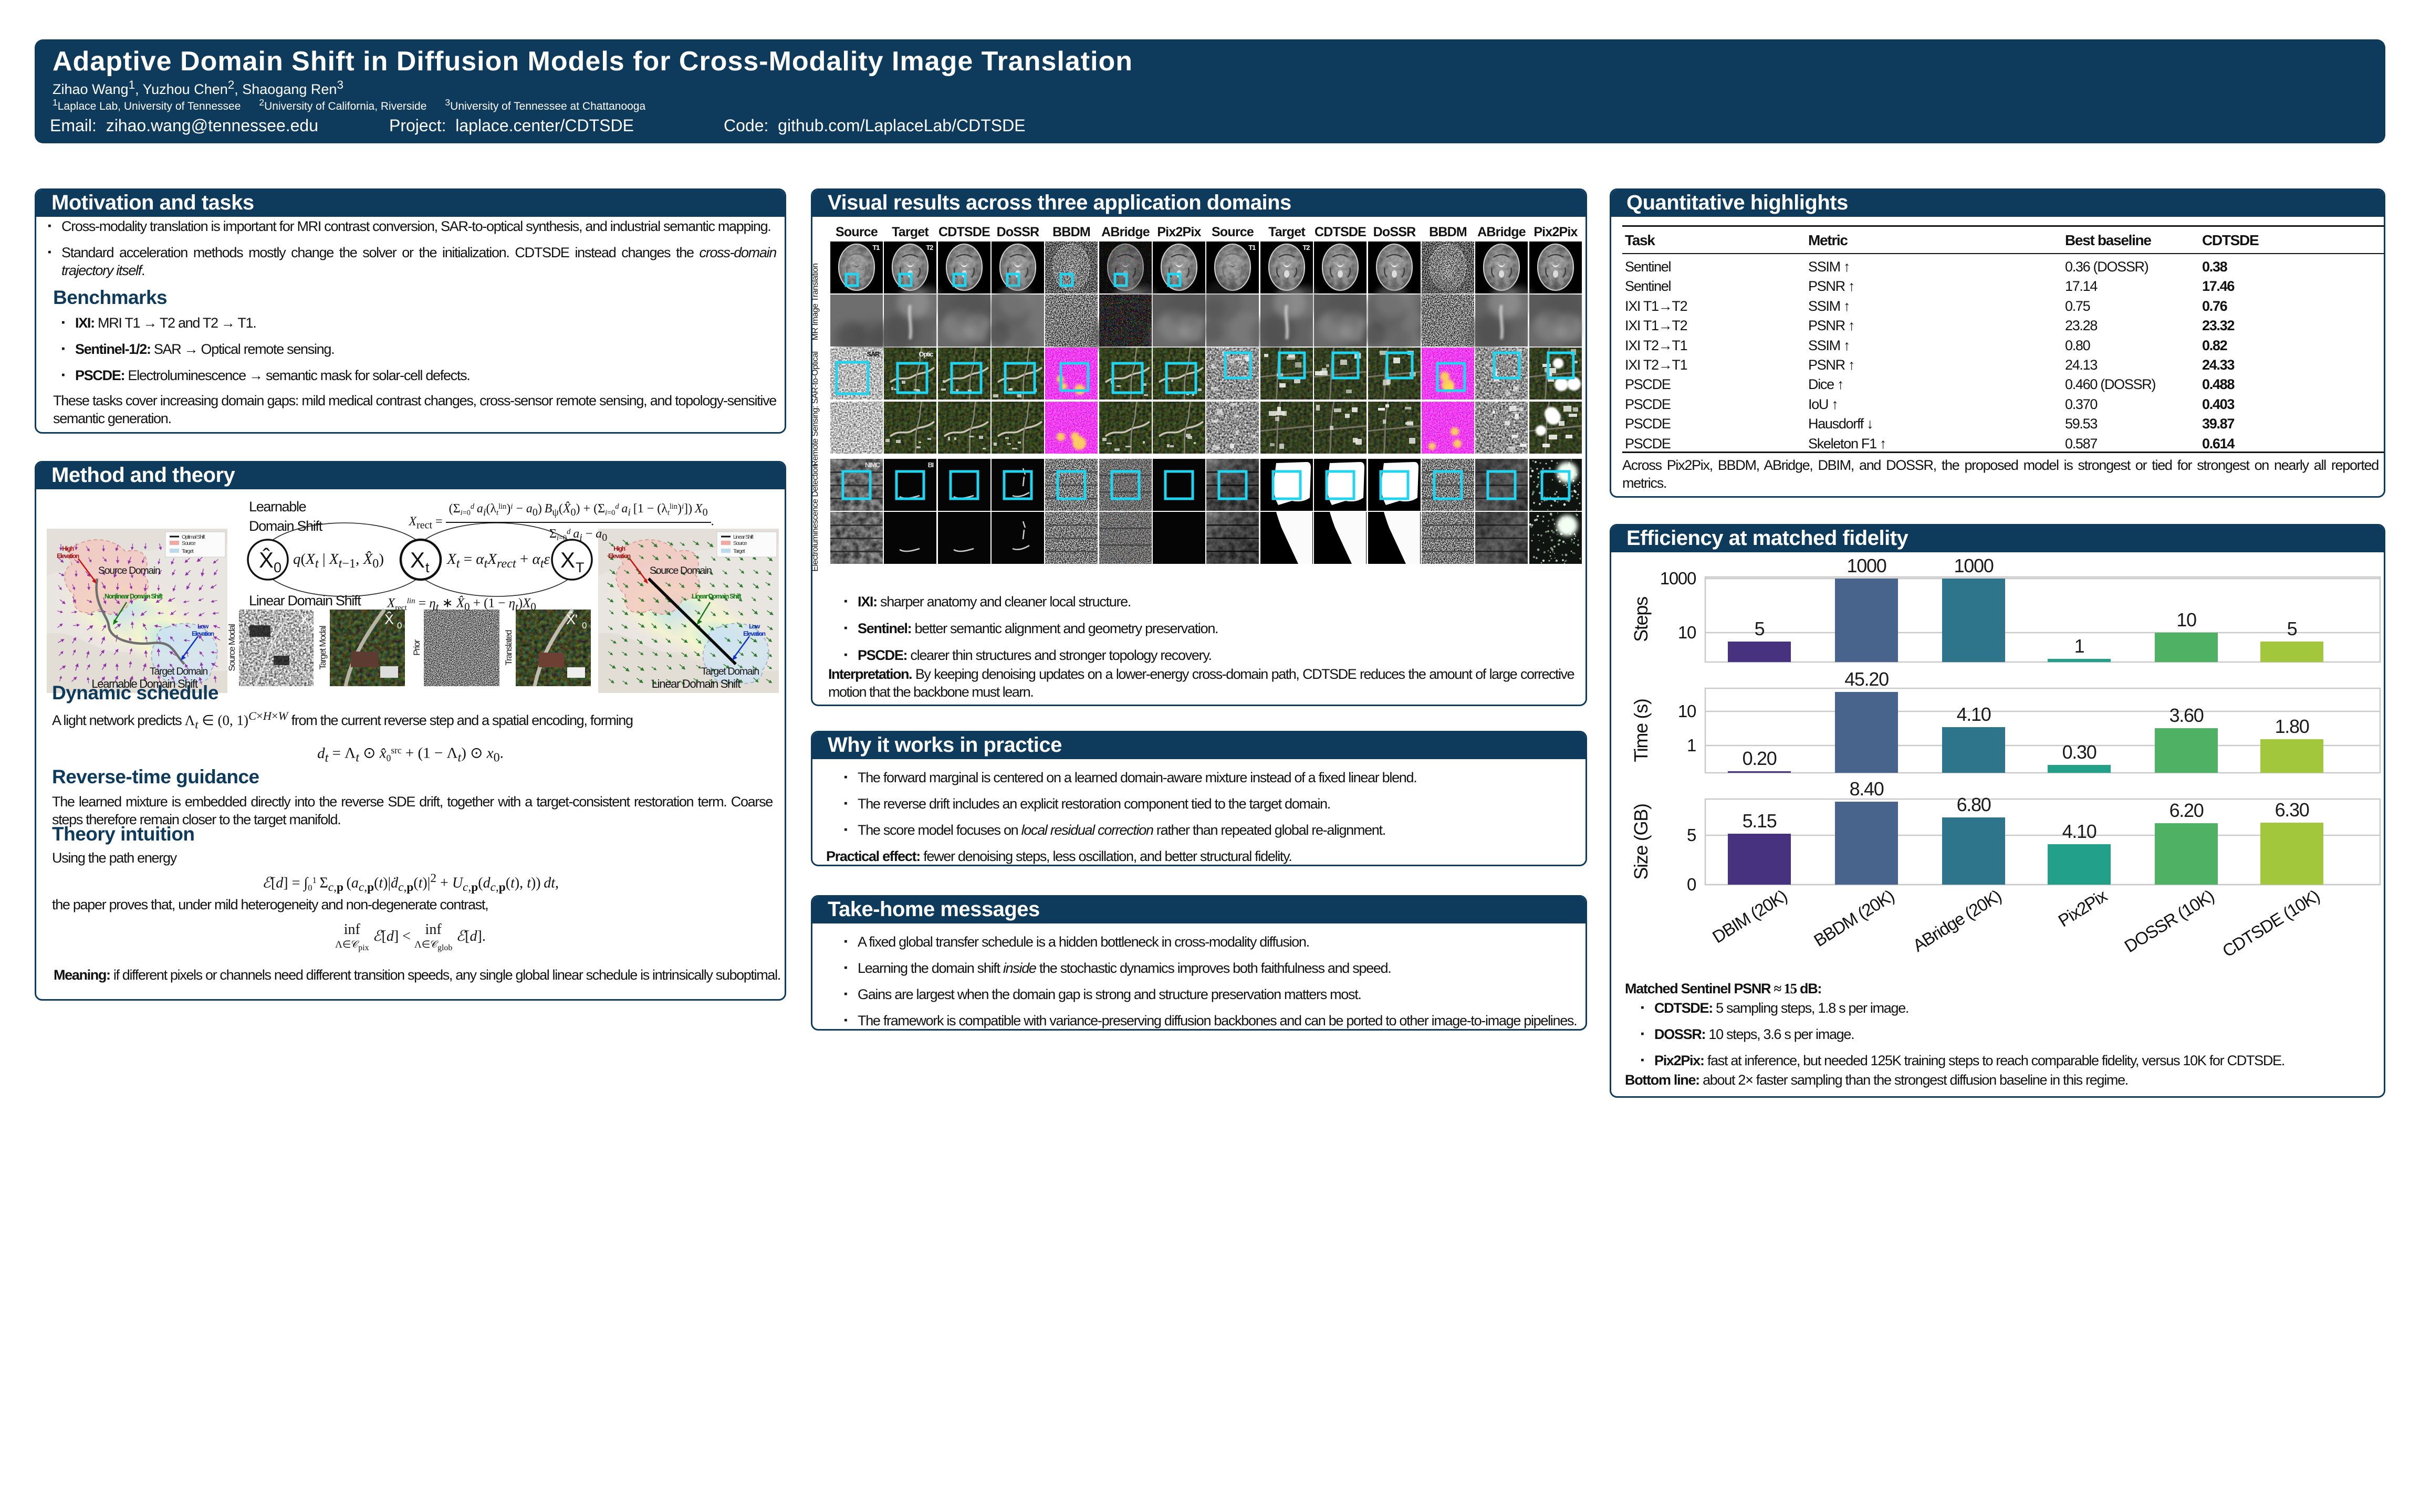 This screenshot has width=2420, height=1512. What do you see at coordinates (232, 647) in the screenshot?
I see `svg-text: Source Modal` at bounding box center [232, 647].